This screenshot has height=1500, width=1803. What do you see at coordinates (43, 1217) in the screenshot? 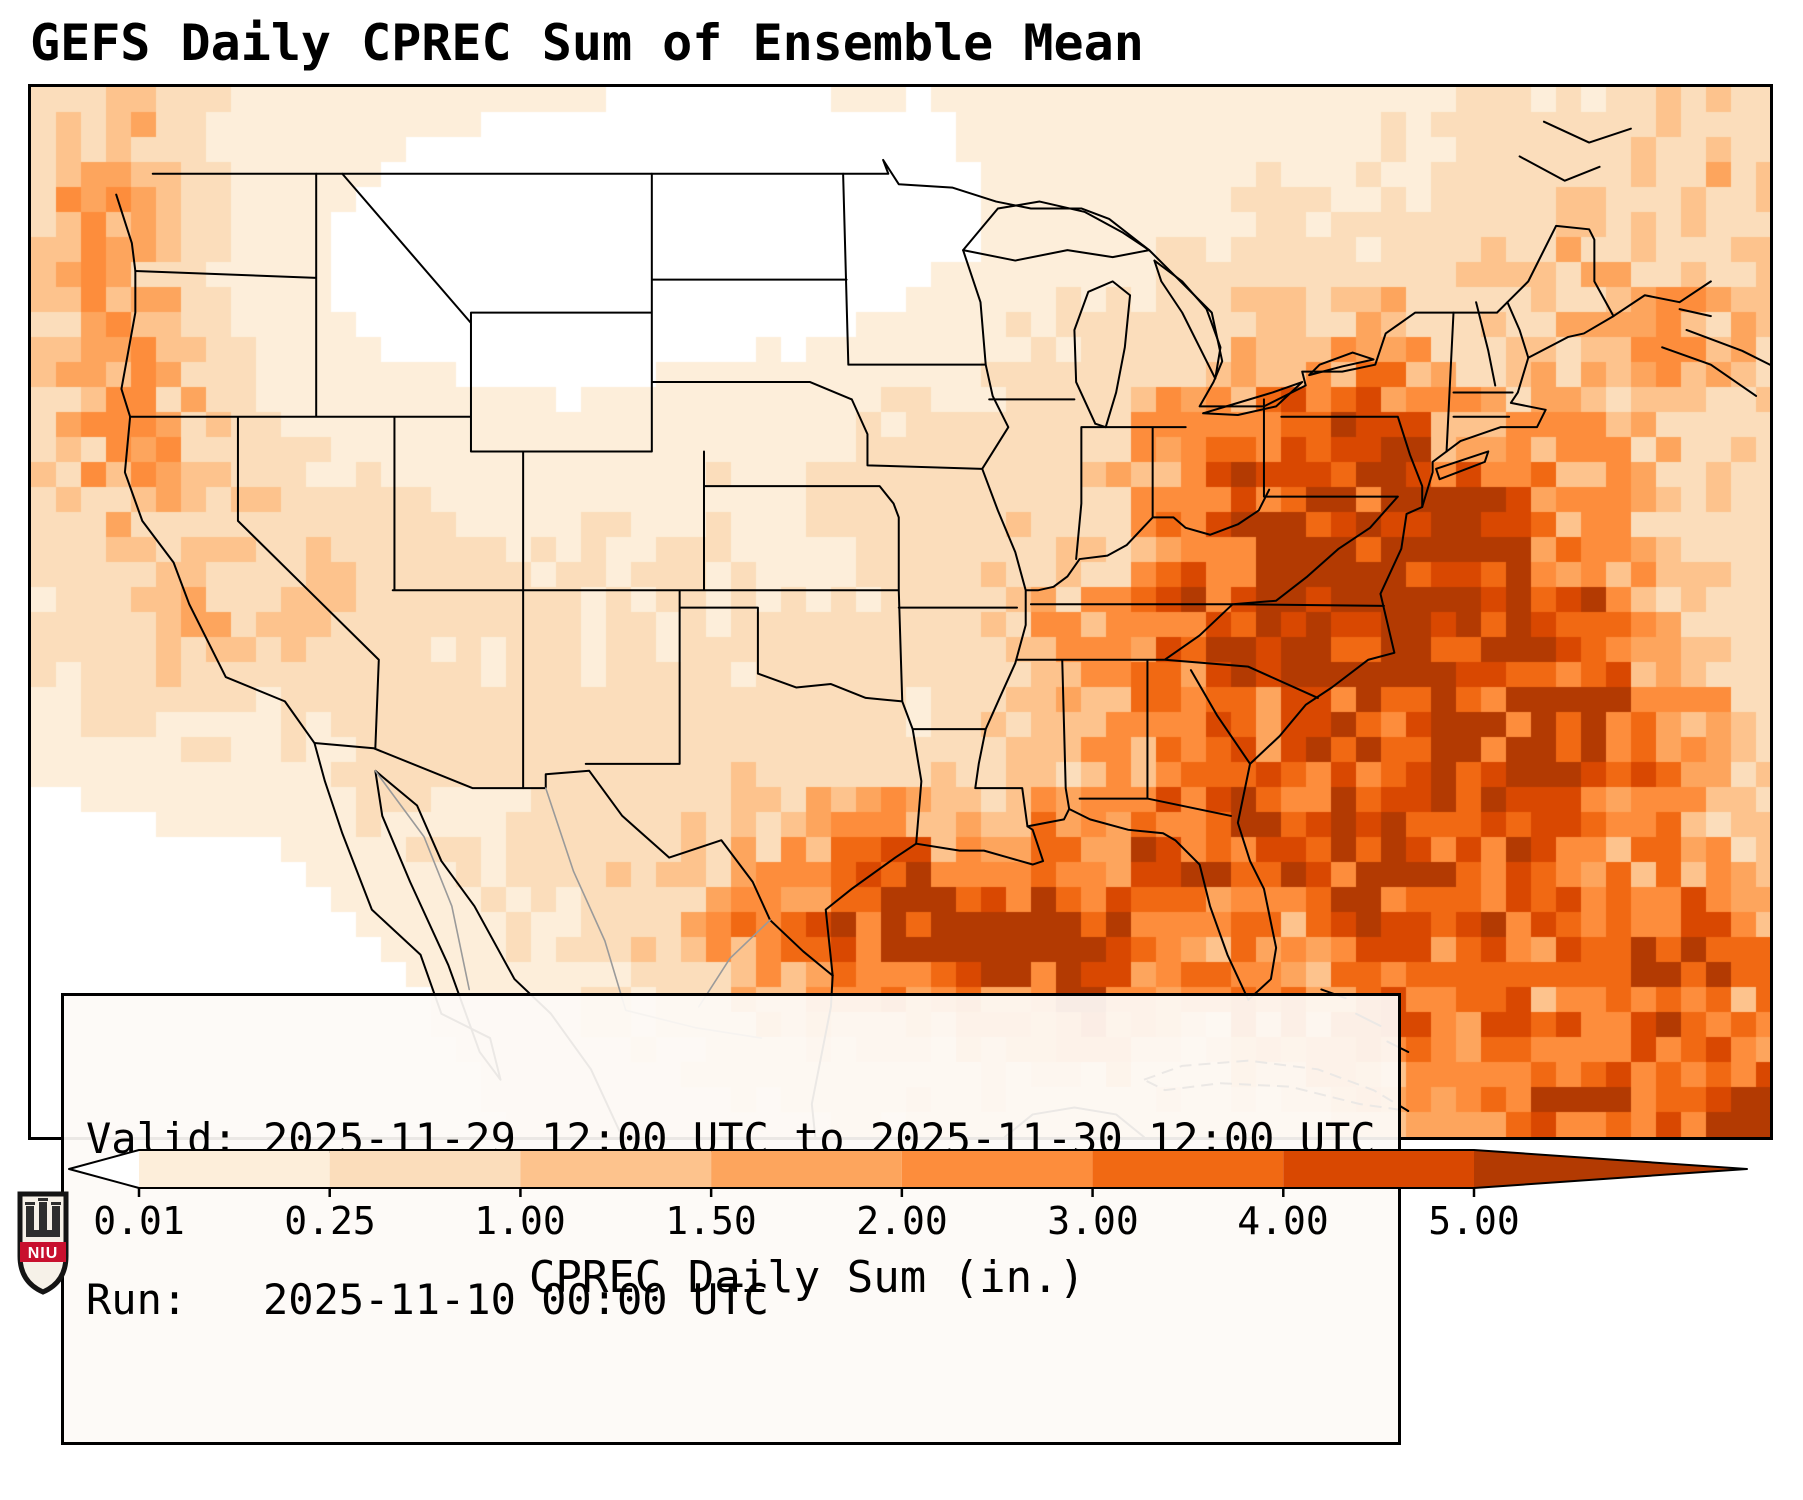
I see `castle-icon` at bounding box center [43, 1217].